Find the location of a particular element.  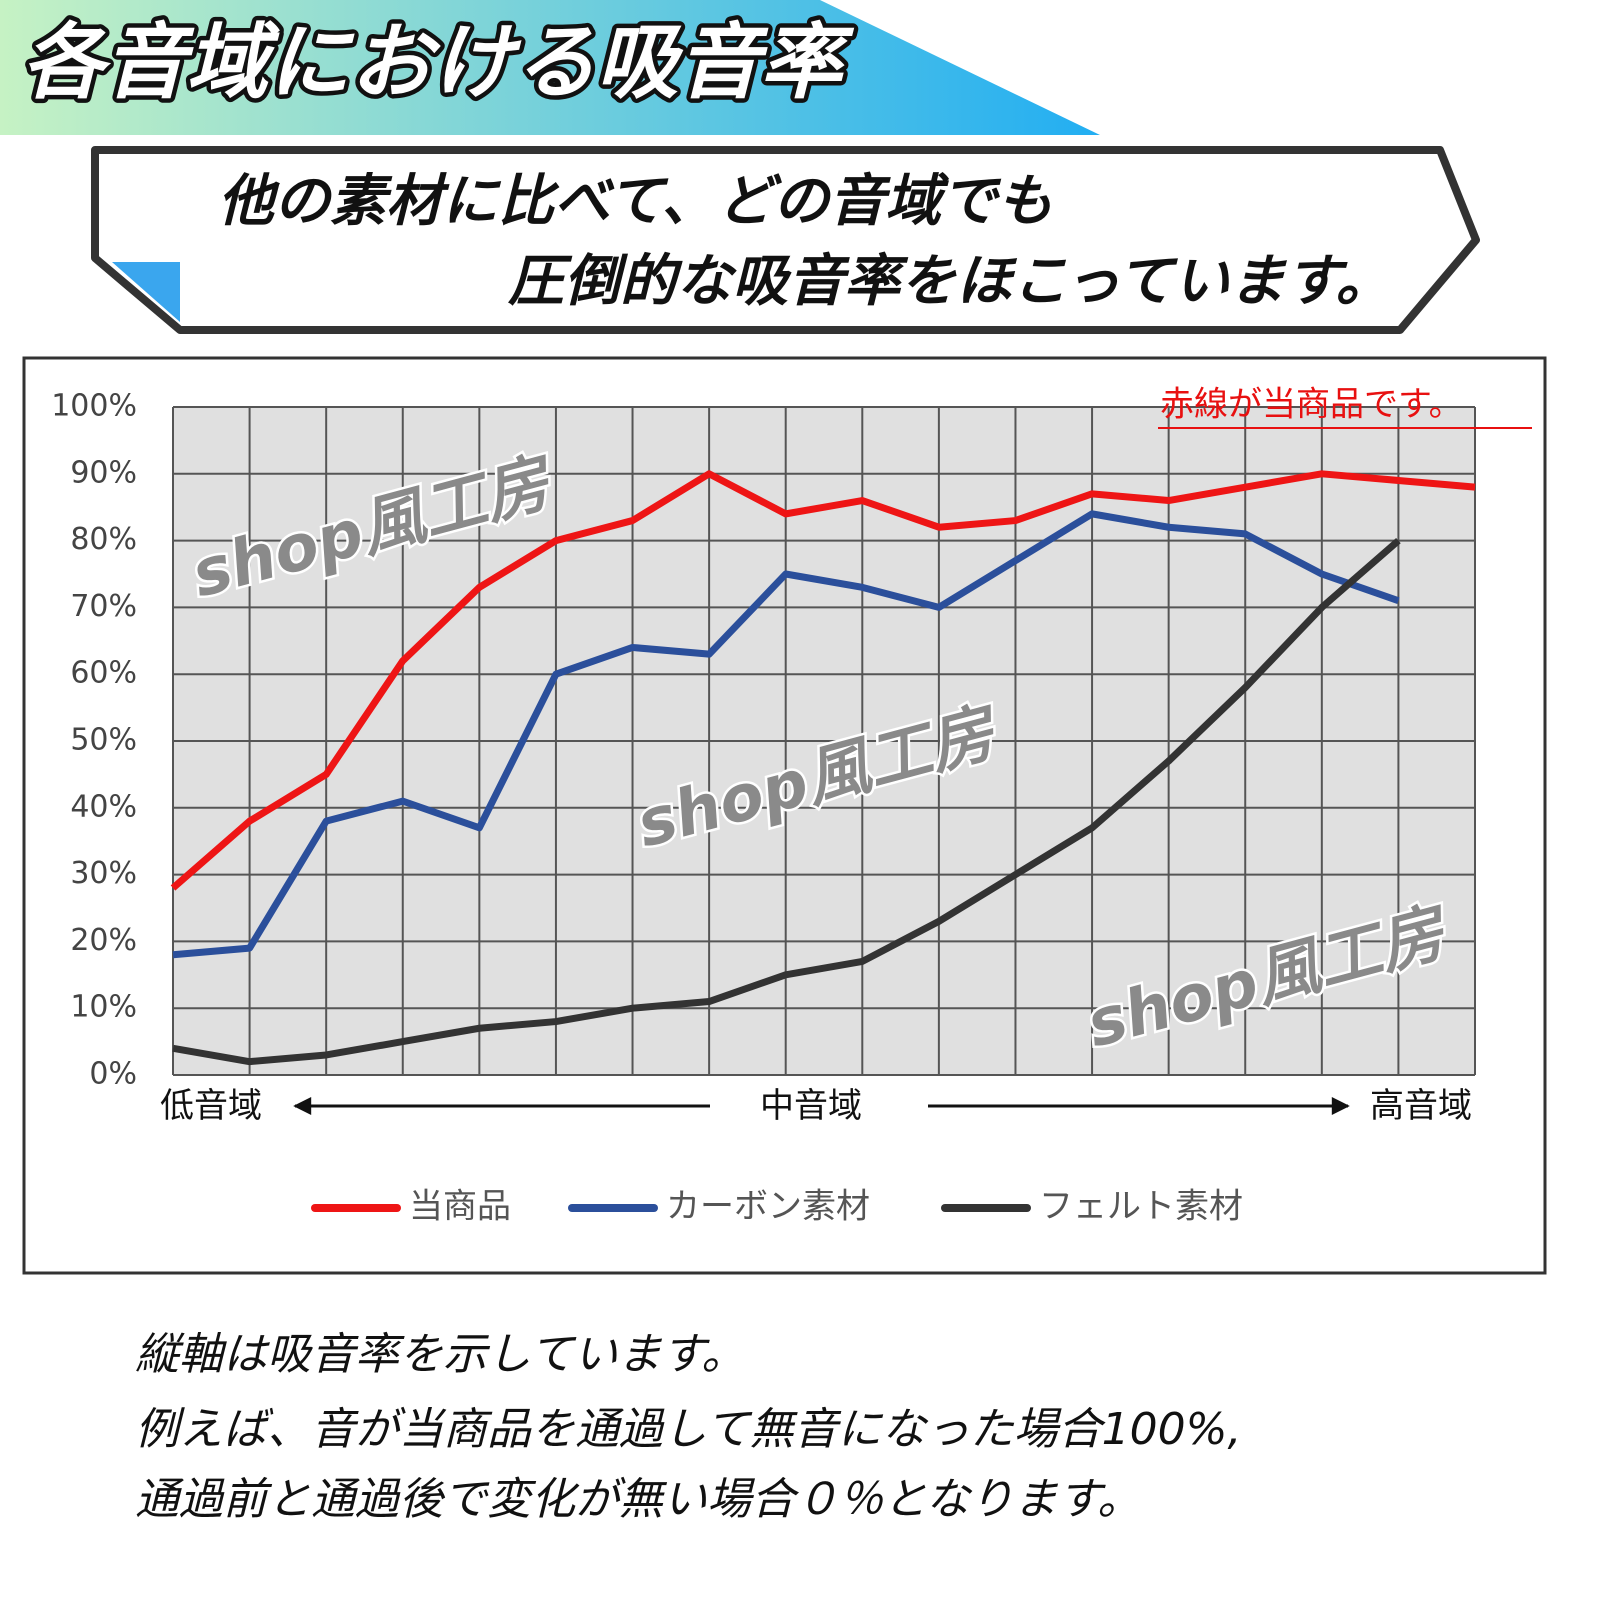

y-tick-label: 90% is located at coordinates (103, 472).